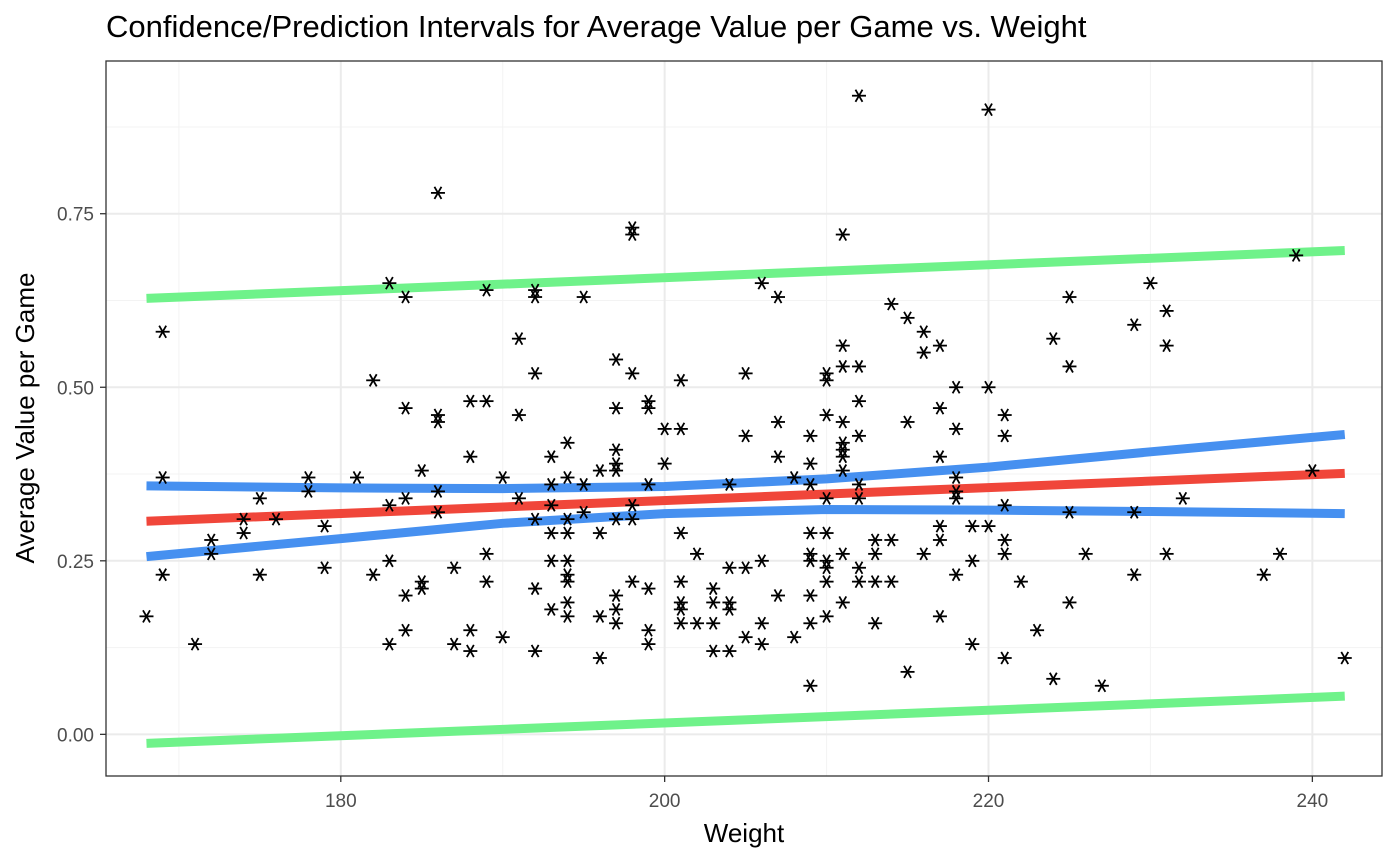 The height and width of the screenshot is (860, 1396). Describe the element at coordinates (989, 801) in the screenshot. I see `x-tick-label: 220` at that location.